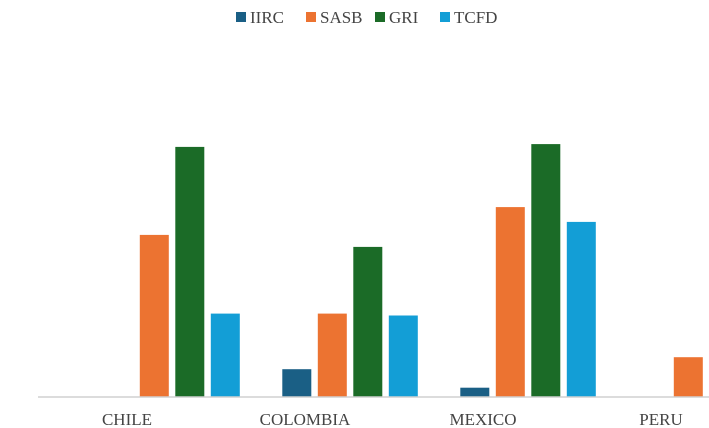 Image resolution: width=709 pixels, height=428 pixels. Describe the element at coordinates (267, 17) in the screenshot. I see `legend-label-iirc: IIRC` at that location.